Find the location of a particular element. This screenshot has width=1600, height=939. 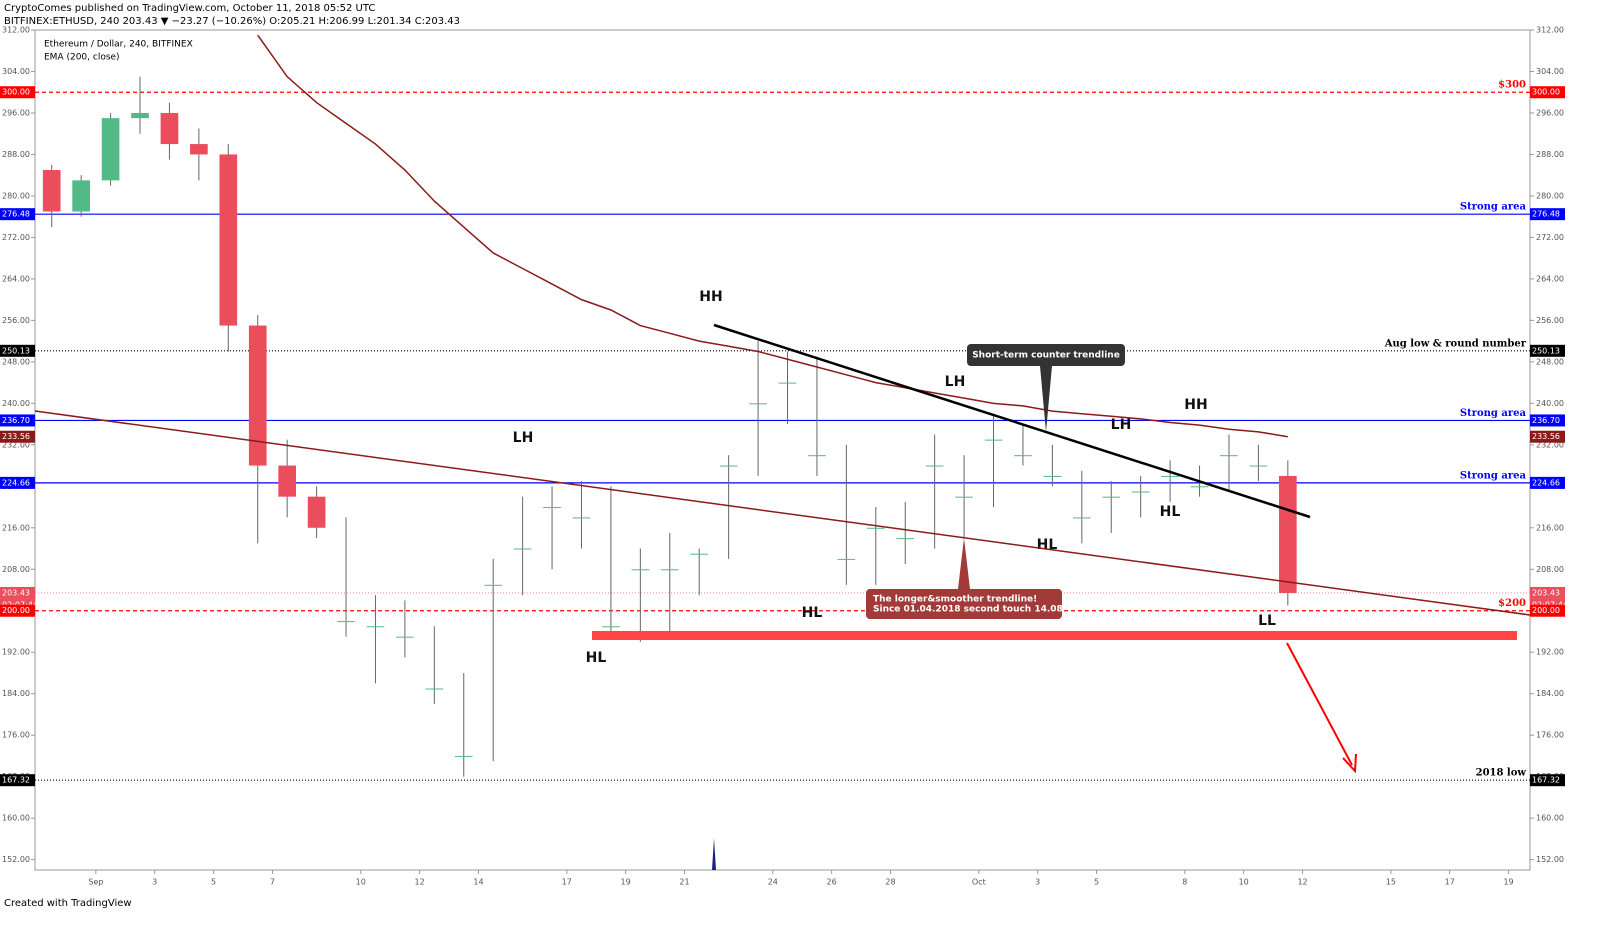

level-tag-label: 250.13 is located at coordinates (16, 350).